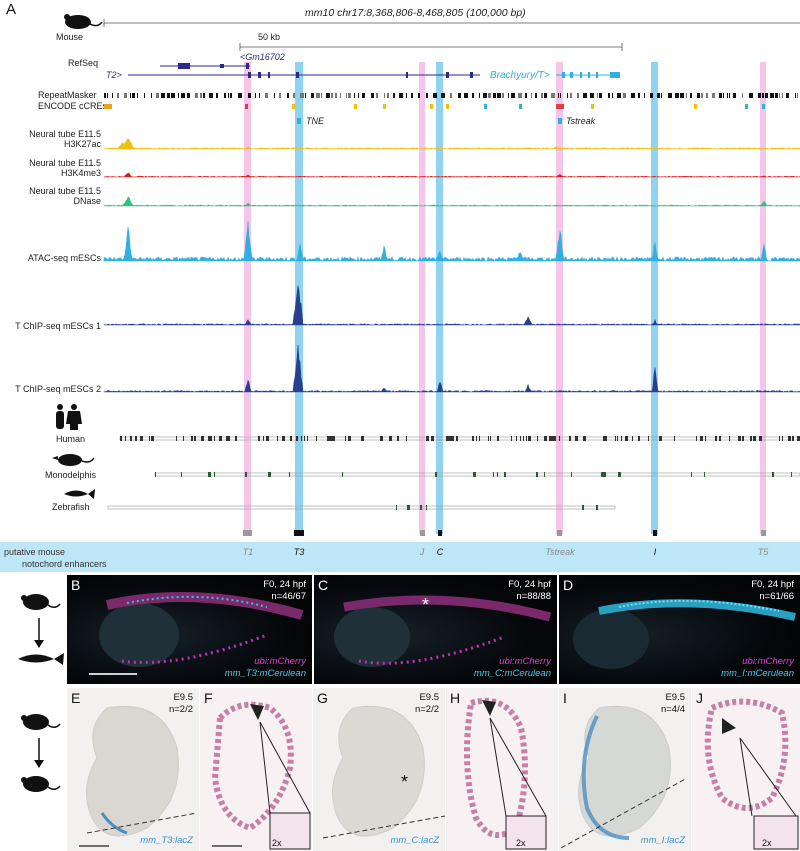 Image resolution: width=800 pixels, height=851 pixels. I want to click on monodelphis-icon, so click(73, 460).